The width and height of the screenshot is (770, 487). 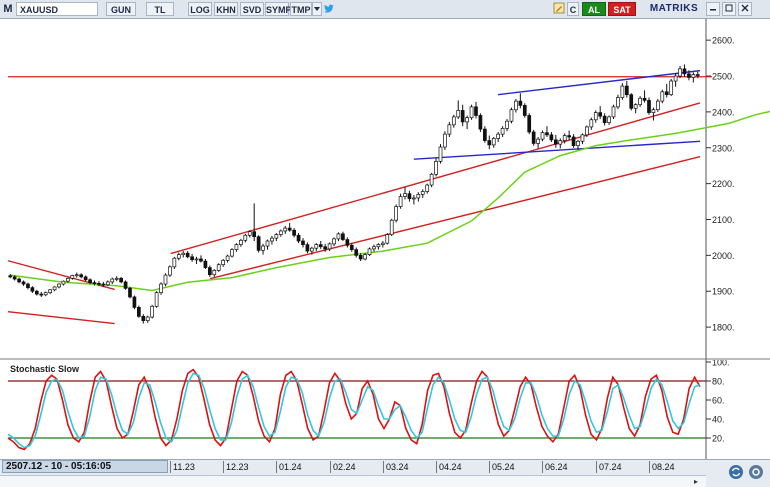 I want to click on month-label: 08.24, so click(x=662, y=467).